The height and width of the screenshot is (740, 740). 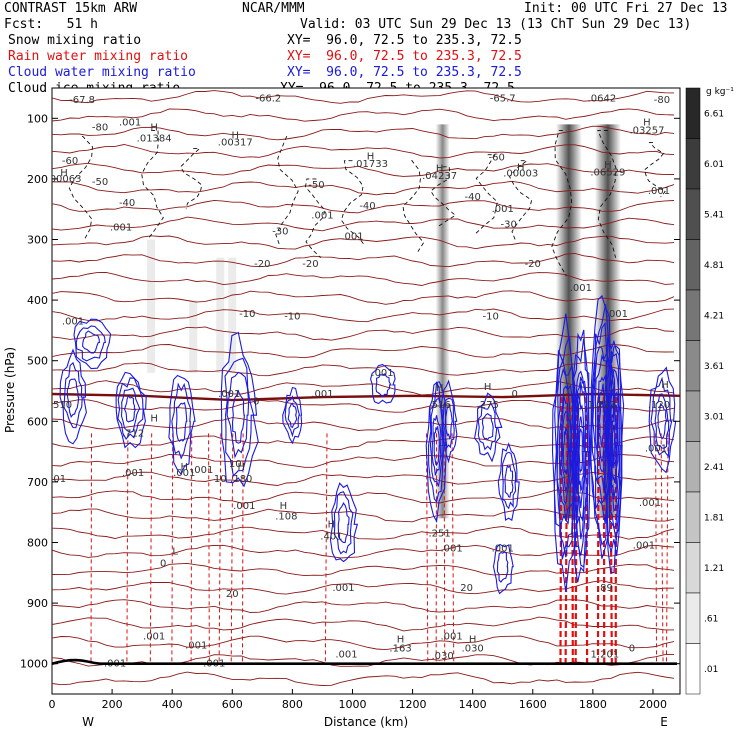 What do you see at coordinates (64, 179) in the screenshot?
I see `contour-label: .00063` at bounding box center [64, 179].